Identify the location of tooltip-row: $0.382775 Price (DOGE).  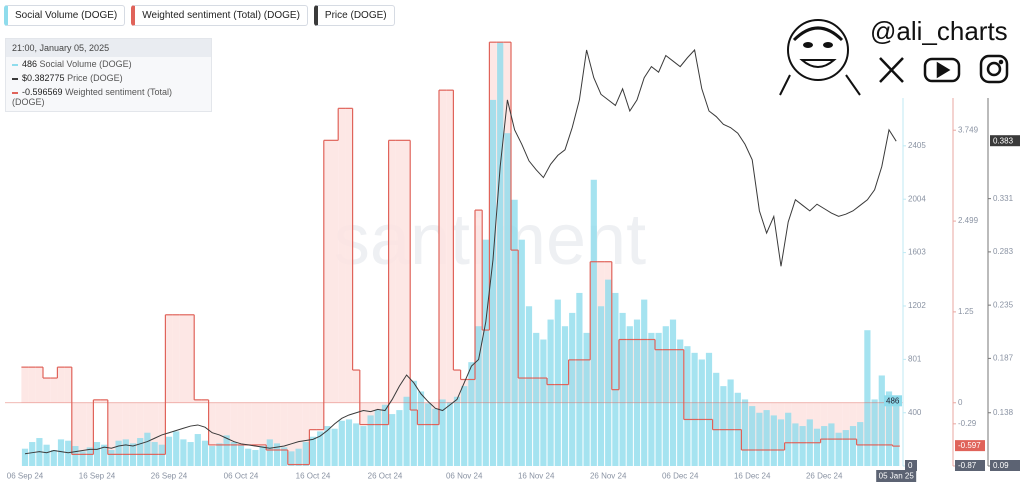
(108, 78).